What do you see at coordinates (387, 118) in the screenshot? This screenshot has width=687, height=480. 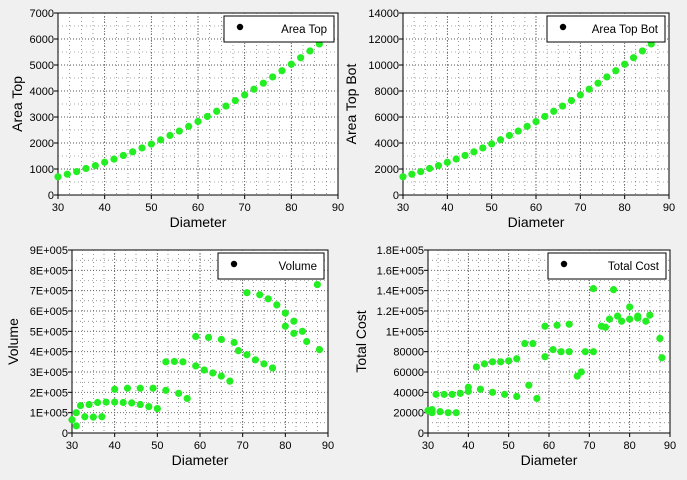 I see `y-tick-label: 6000` at bounding box center [387, 118].